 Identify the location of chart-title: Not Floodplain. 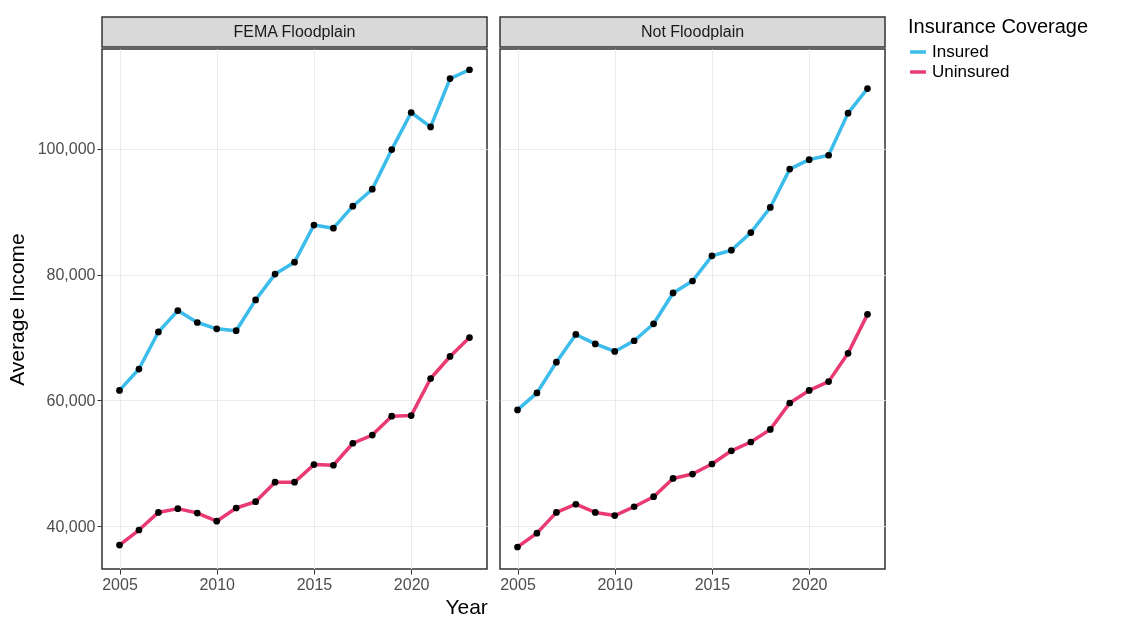
(692, 31).